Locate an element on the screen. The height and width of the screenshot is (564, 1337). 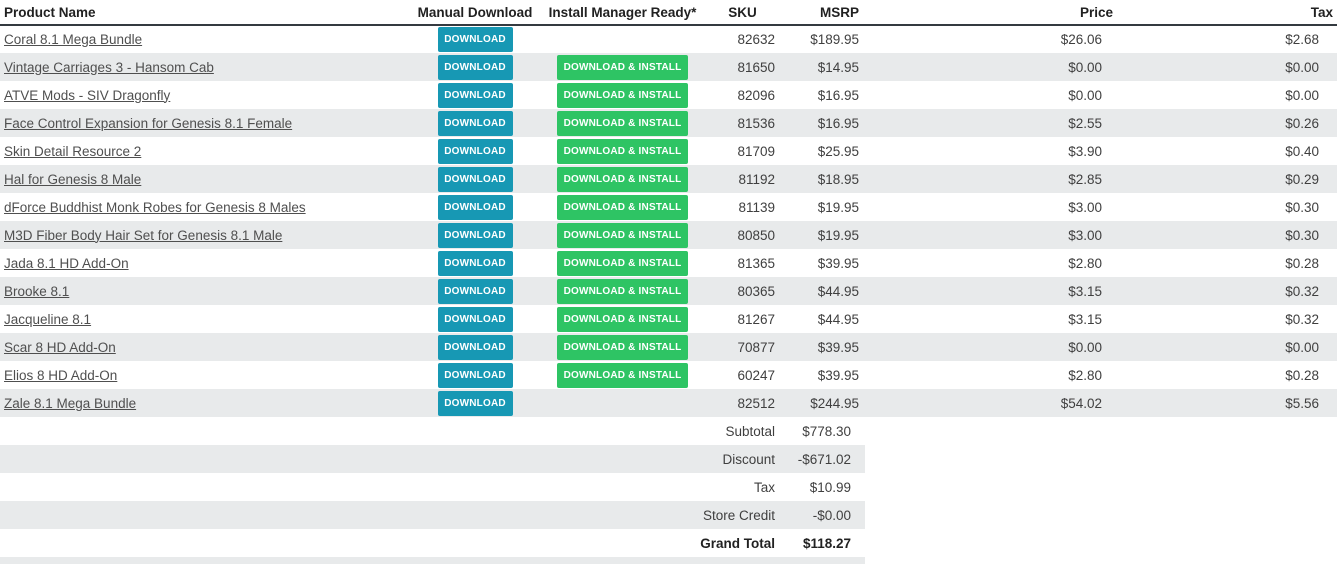
summary-row: Discount -$671.02 is located at coordinates (668, 459).